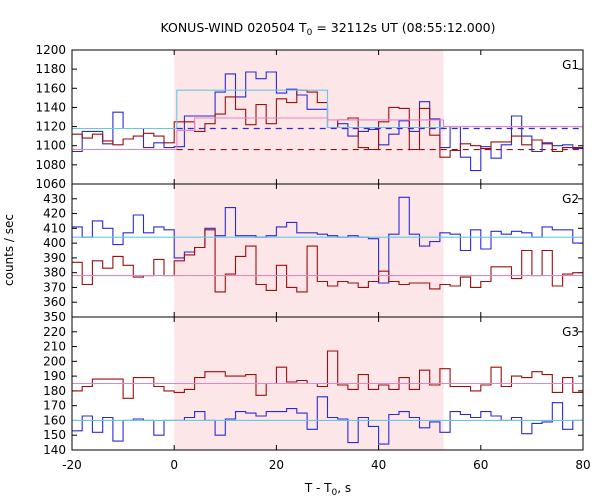 The image size is (600, 500). Describe the element at coordinates (327, 420) in the screenshot. I see `g3-series-blue` at that location.